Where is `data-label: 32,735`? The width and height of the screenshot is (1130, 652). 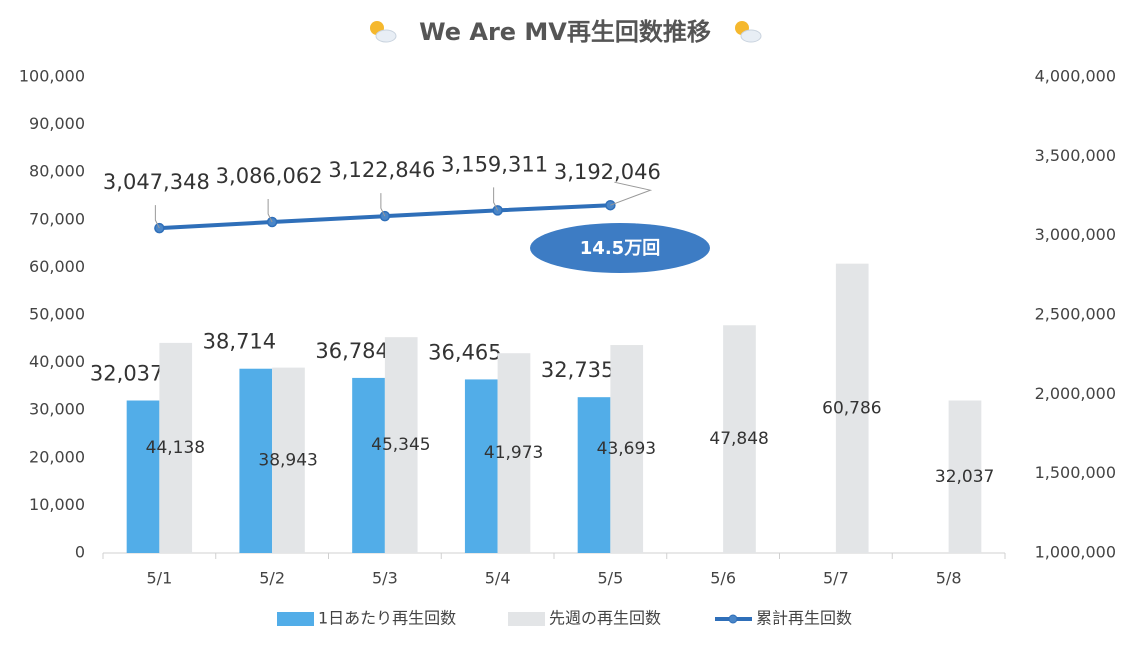 data-label: 32,735 is located at coordinates (577, 370).